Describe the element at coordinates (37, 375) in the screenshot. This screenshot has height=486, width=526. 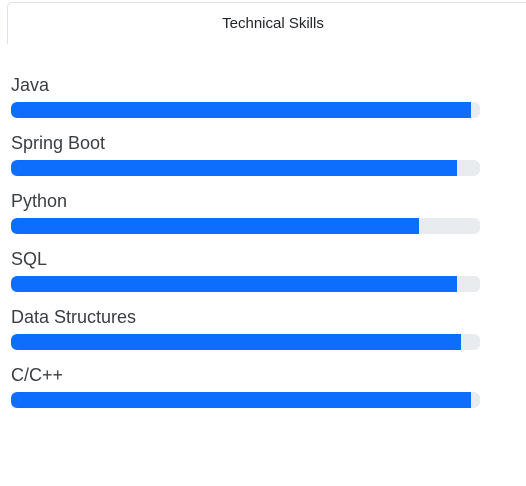
I see `skill-name: C/C++` at that location.